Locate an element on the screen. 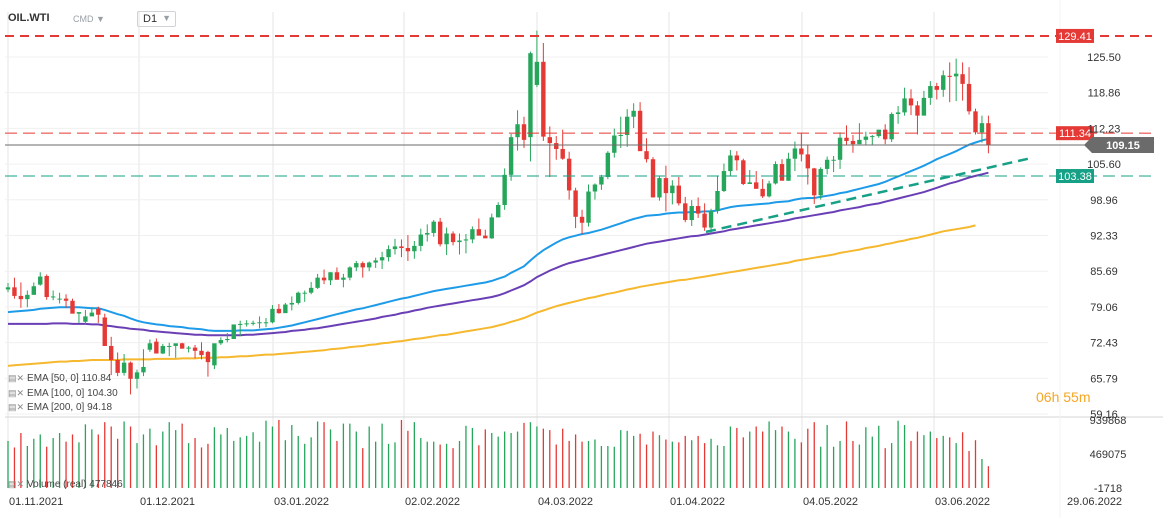 The width and height of the screenshot is (1163, 518). timeframe-select: D1 ▼ is located at coordinates (157, 19).